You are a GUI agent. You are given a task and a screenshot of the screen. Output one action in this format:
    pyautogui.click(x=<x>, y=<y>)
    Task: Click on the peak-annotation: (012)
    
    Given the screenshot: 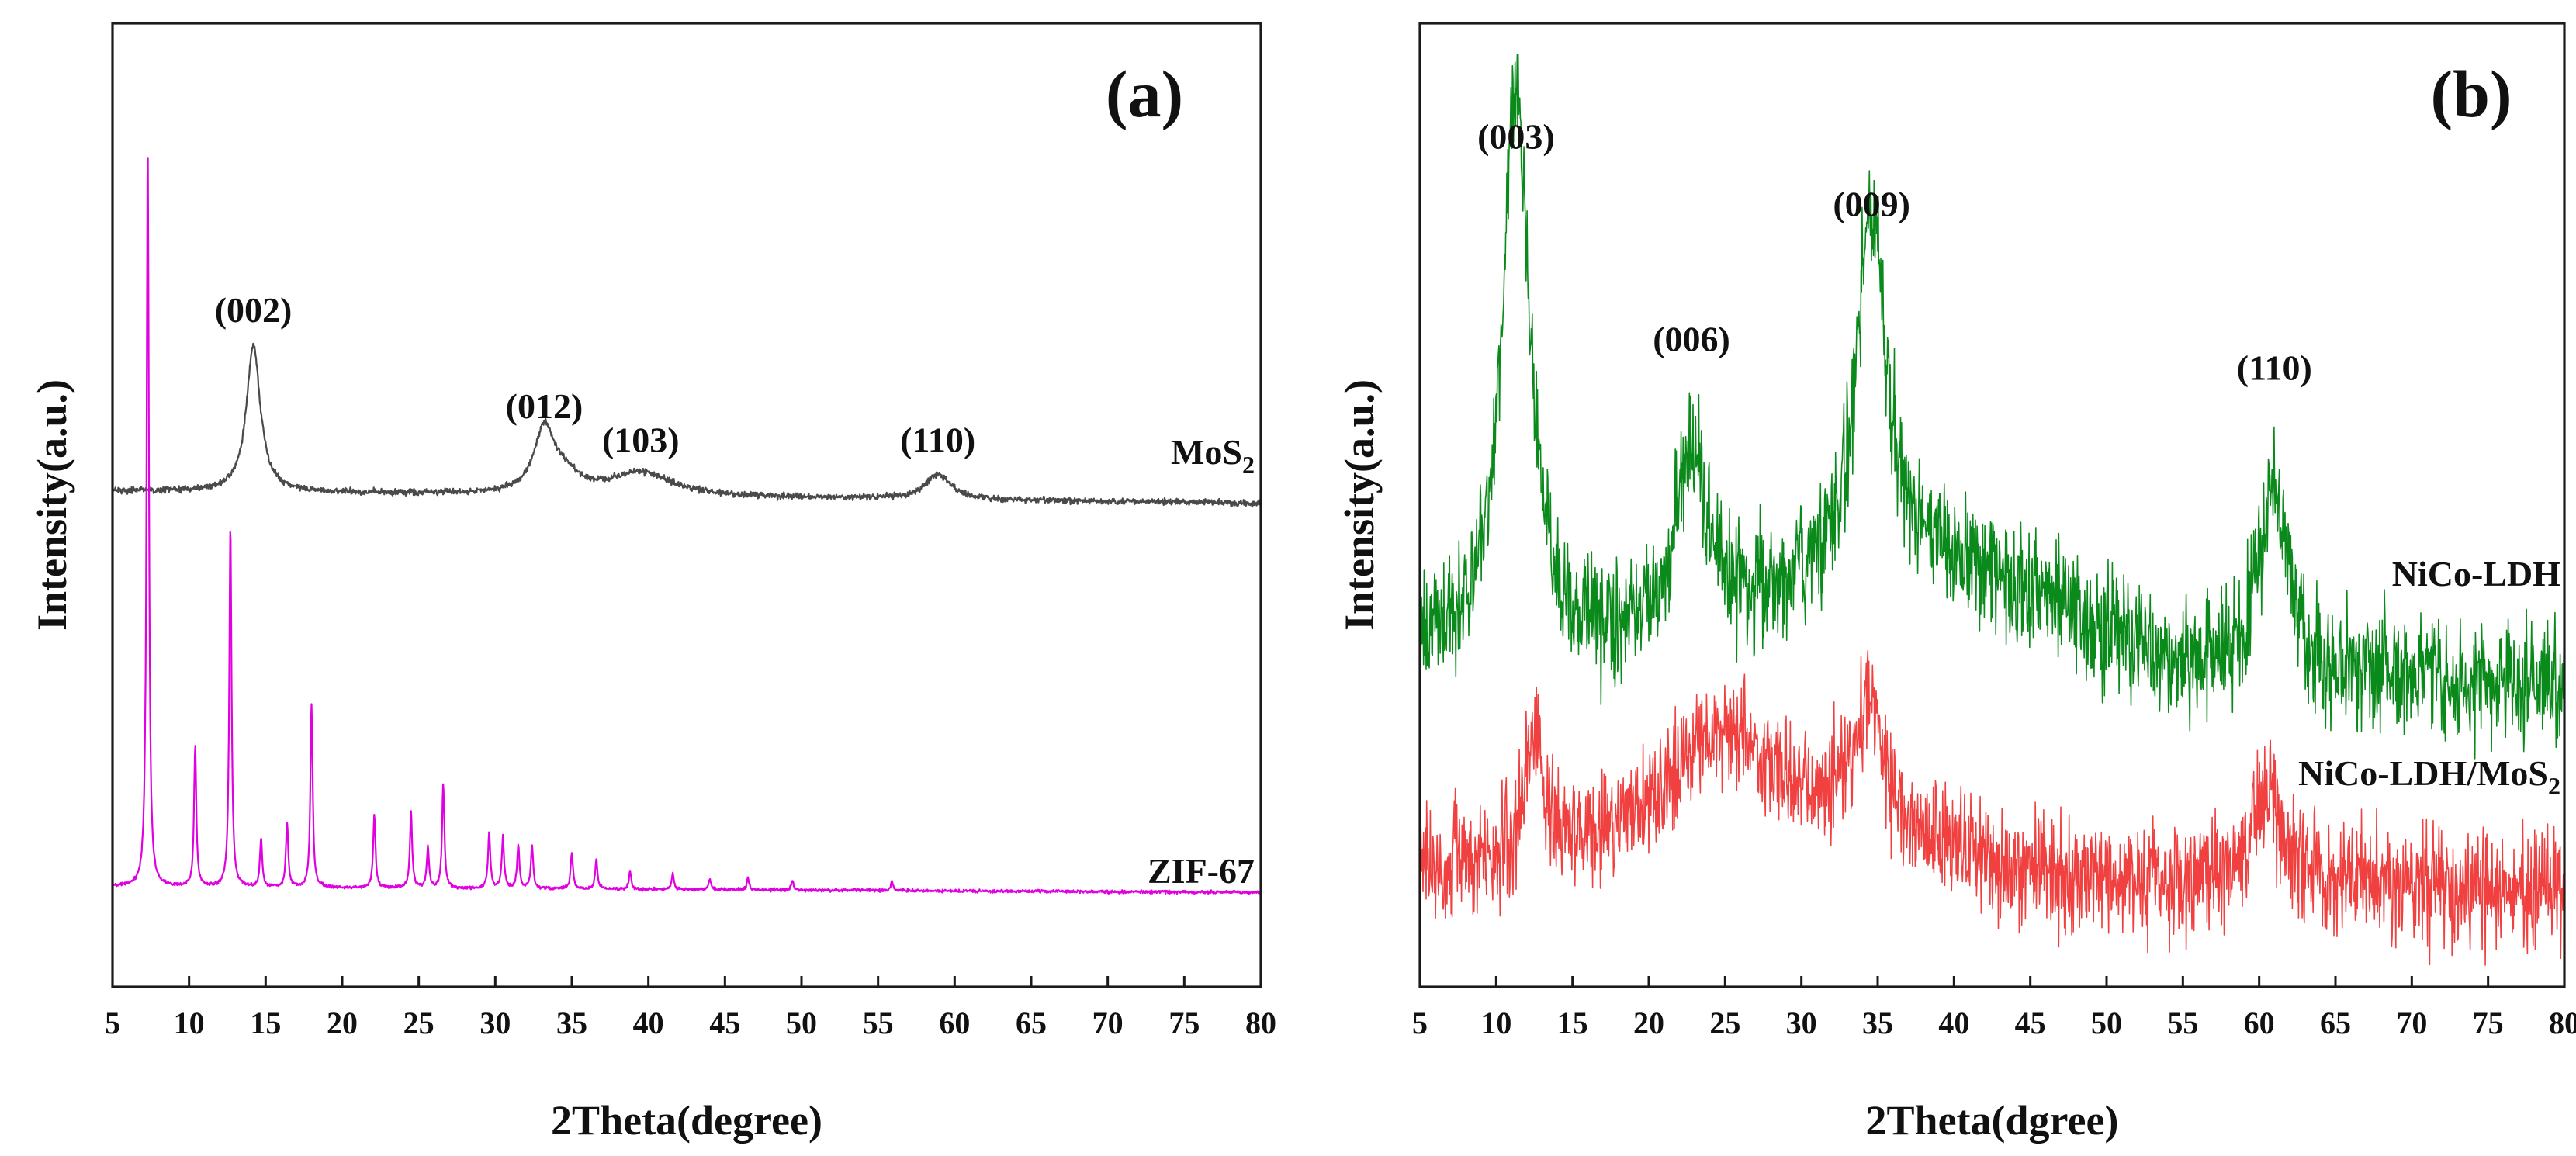 What is the action you would take?
    pyautogui.click(x=544, y=406)
    